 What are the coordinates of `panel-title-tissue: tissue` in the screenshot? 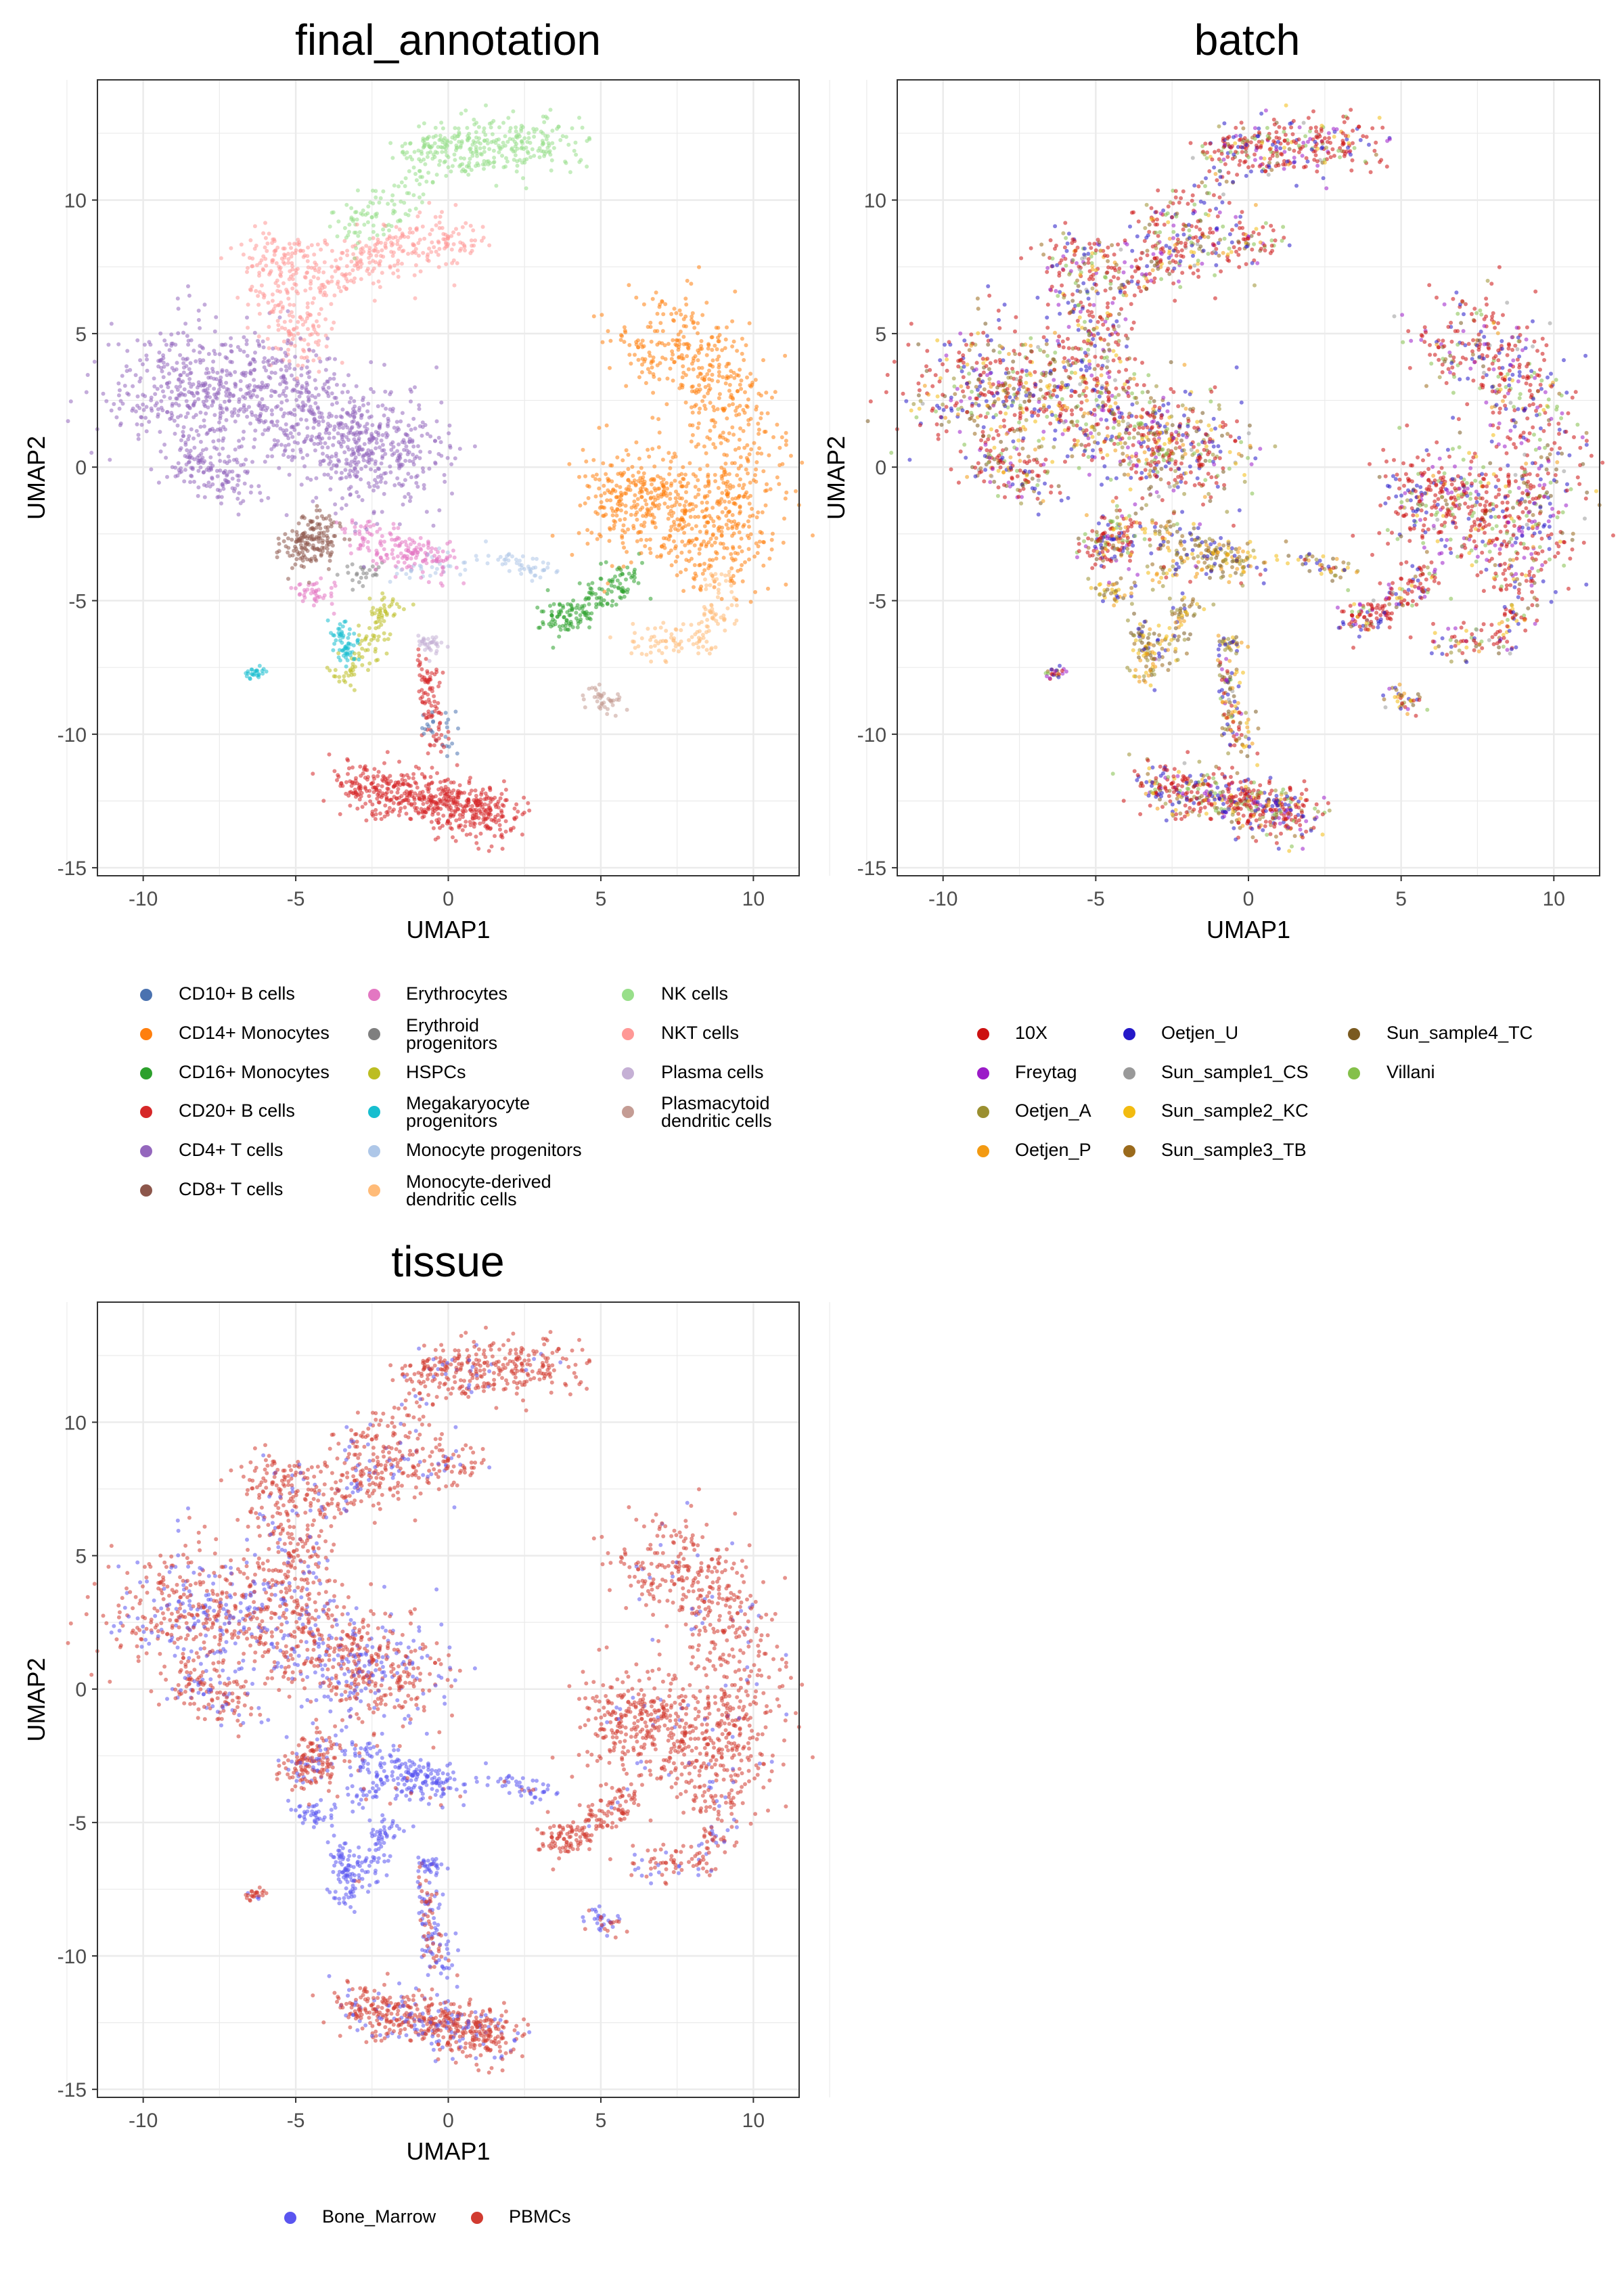 It's located at (448, 1261).